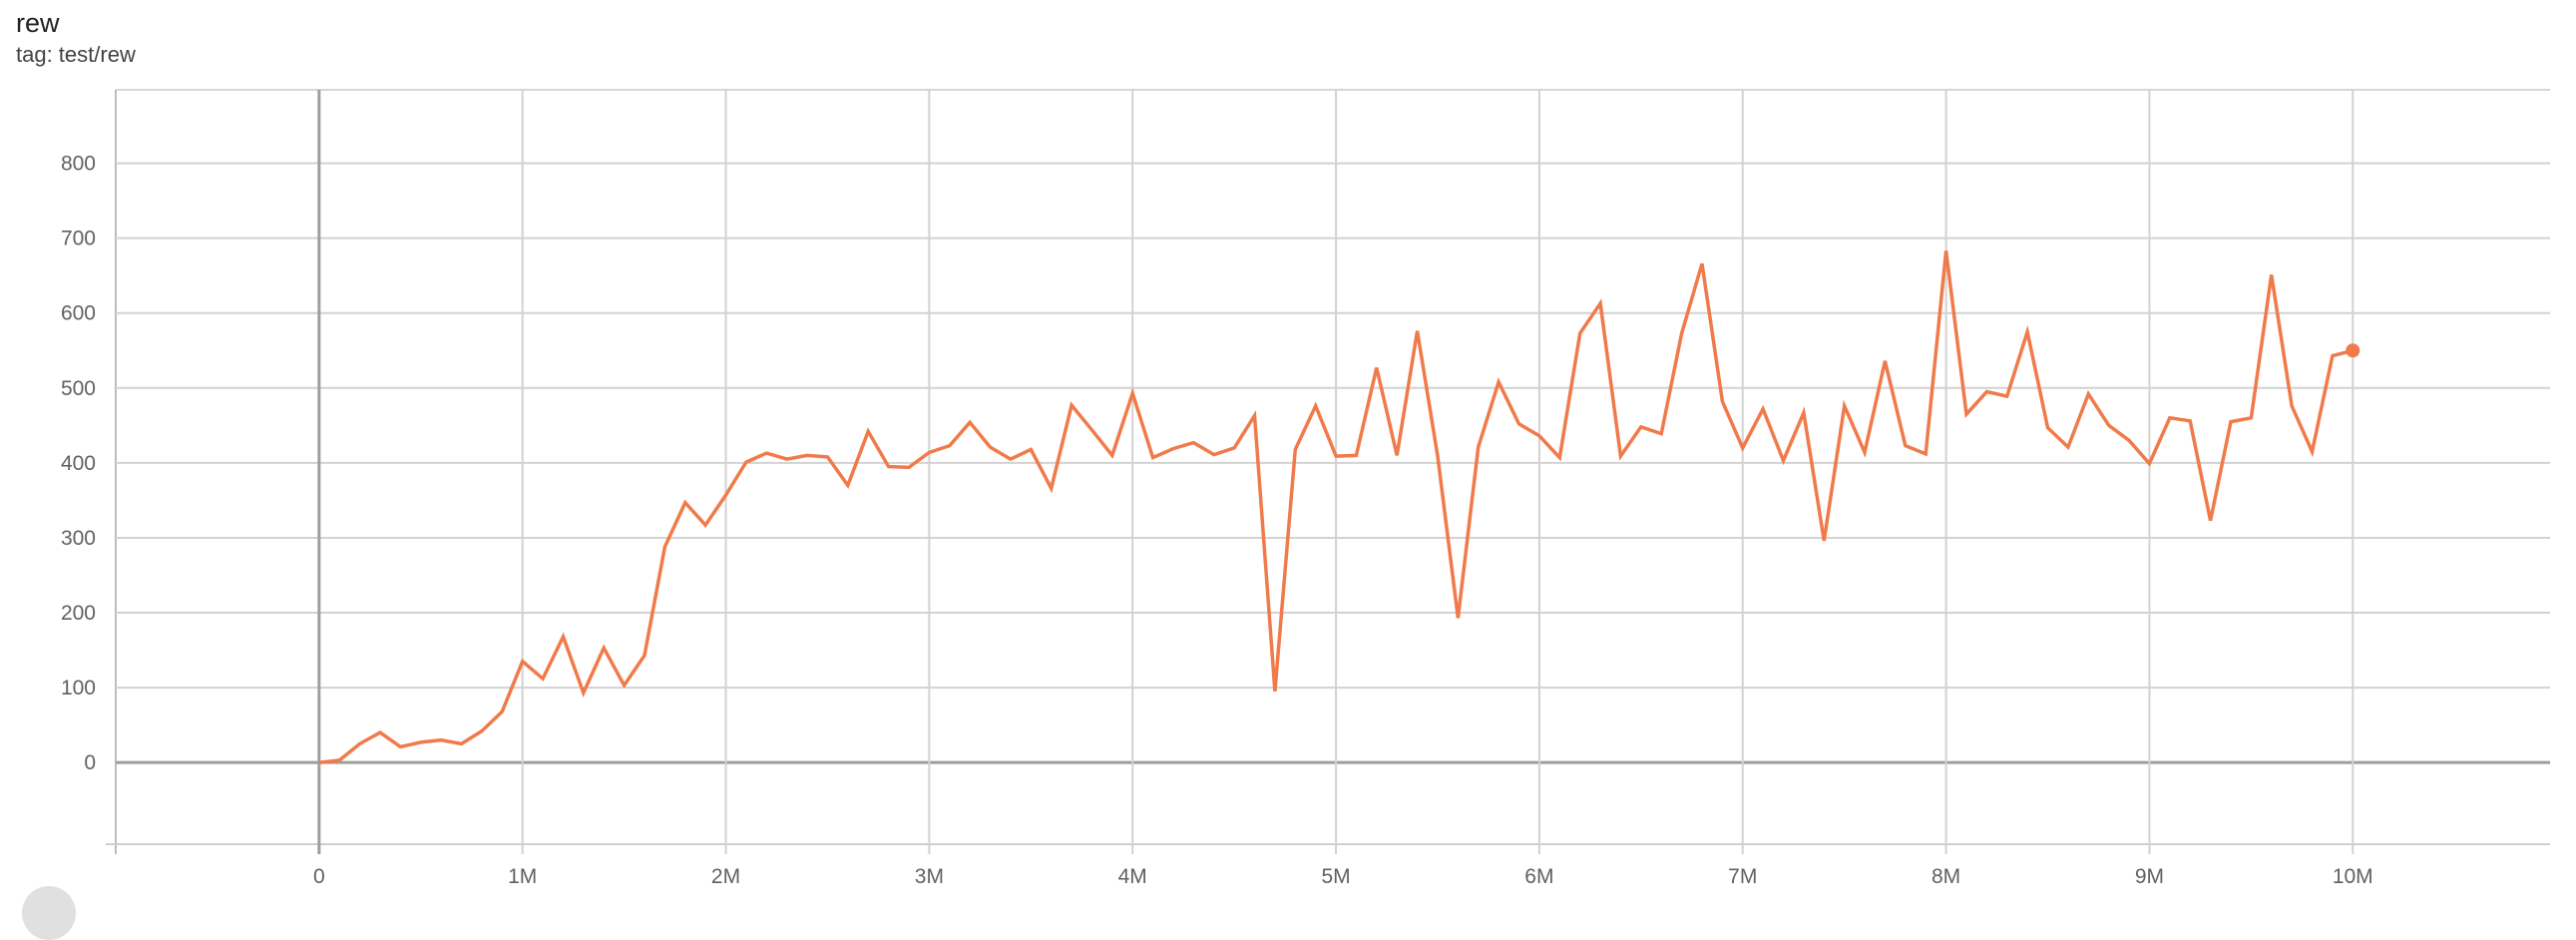 This screenshot has height=940, width=2576. What do you see at coordinates (2149, 877) in the screenshot?
I see `x-tick-label: 9M` at bounding box center [2149, 877].